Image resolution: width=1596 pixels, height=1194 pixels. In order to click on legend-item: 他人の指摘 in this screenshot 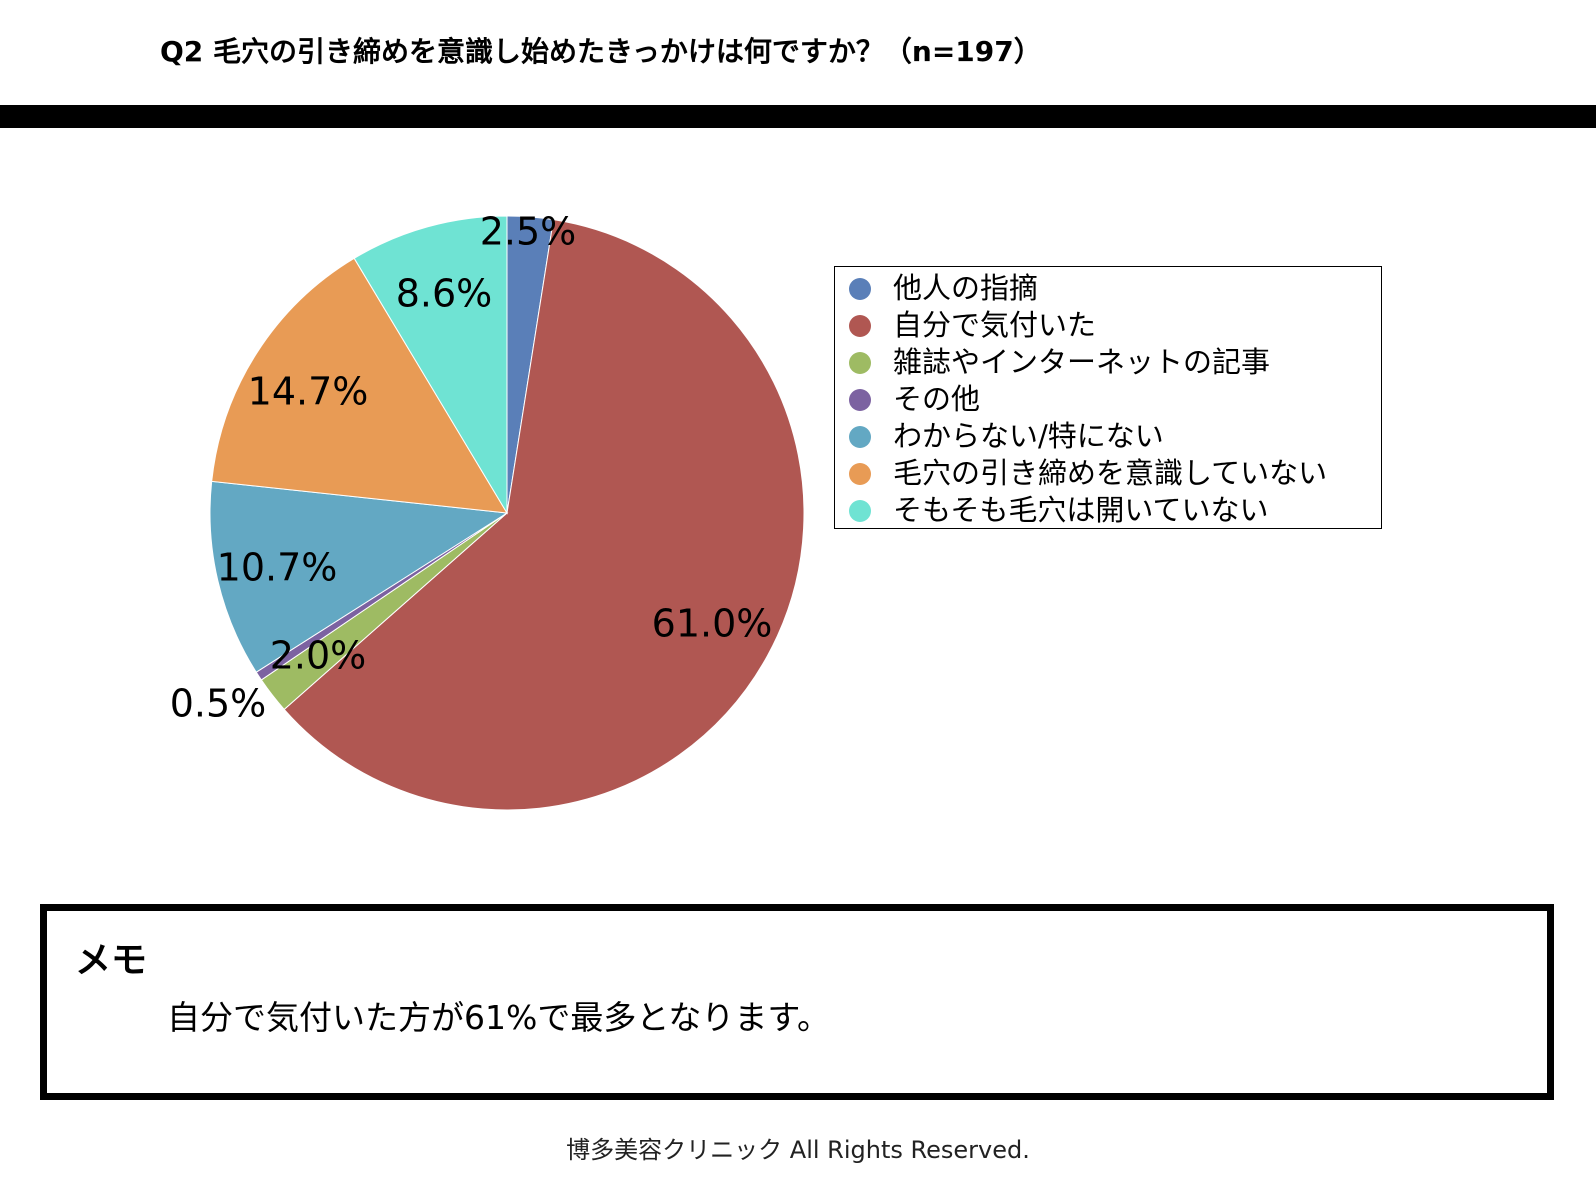, I will do `click(1115, 288)`.